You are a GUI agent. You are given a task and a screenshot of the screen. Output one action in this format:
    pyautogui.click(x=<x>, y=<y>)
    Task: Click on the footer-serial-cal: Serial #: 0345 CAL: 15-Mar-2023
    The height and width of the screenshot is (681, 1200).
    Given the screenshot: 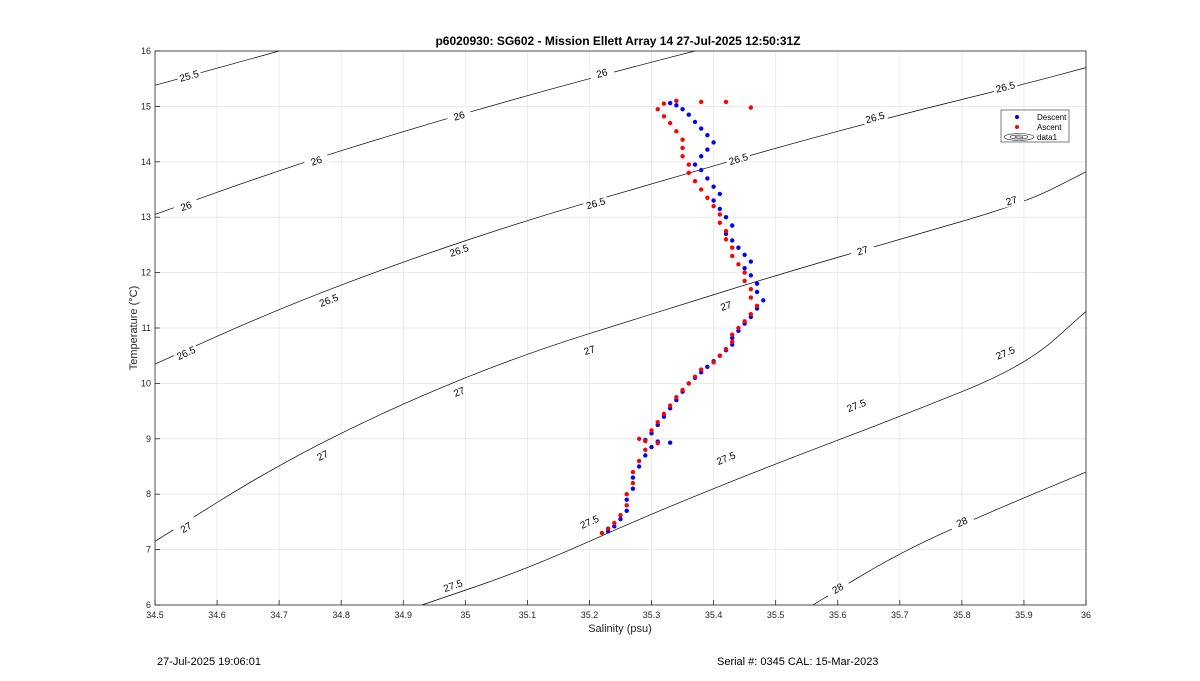 What is the action you would take?
    pyautogui.click(x=798, y=662)
    